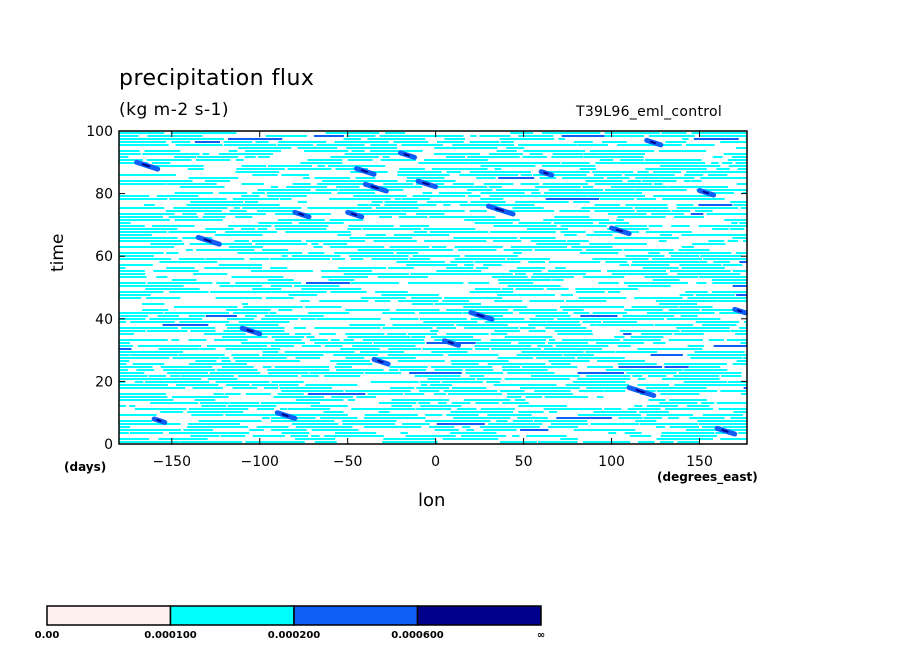  I want to click on y-tick-label: 40, so click(104, 320).